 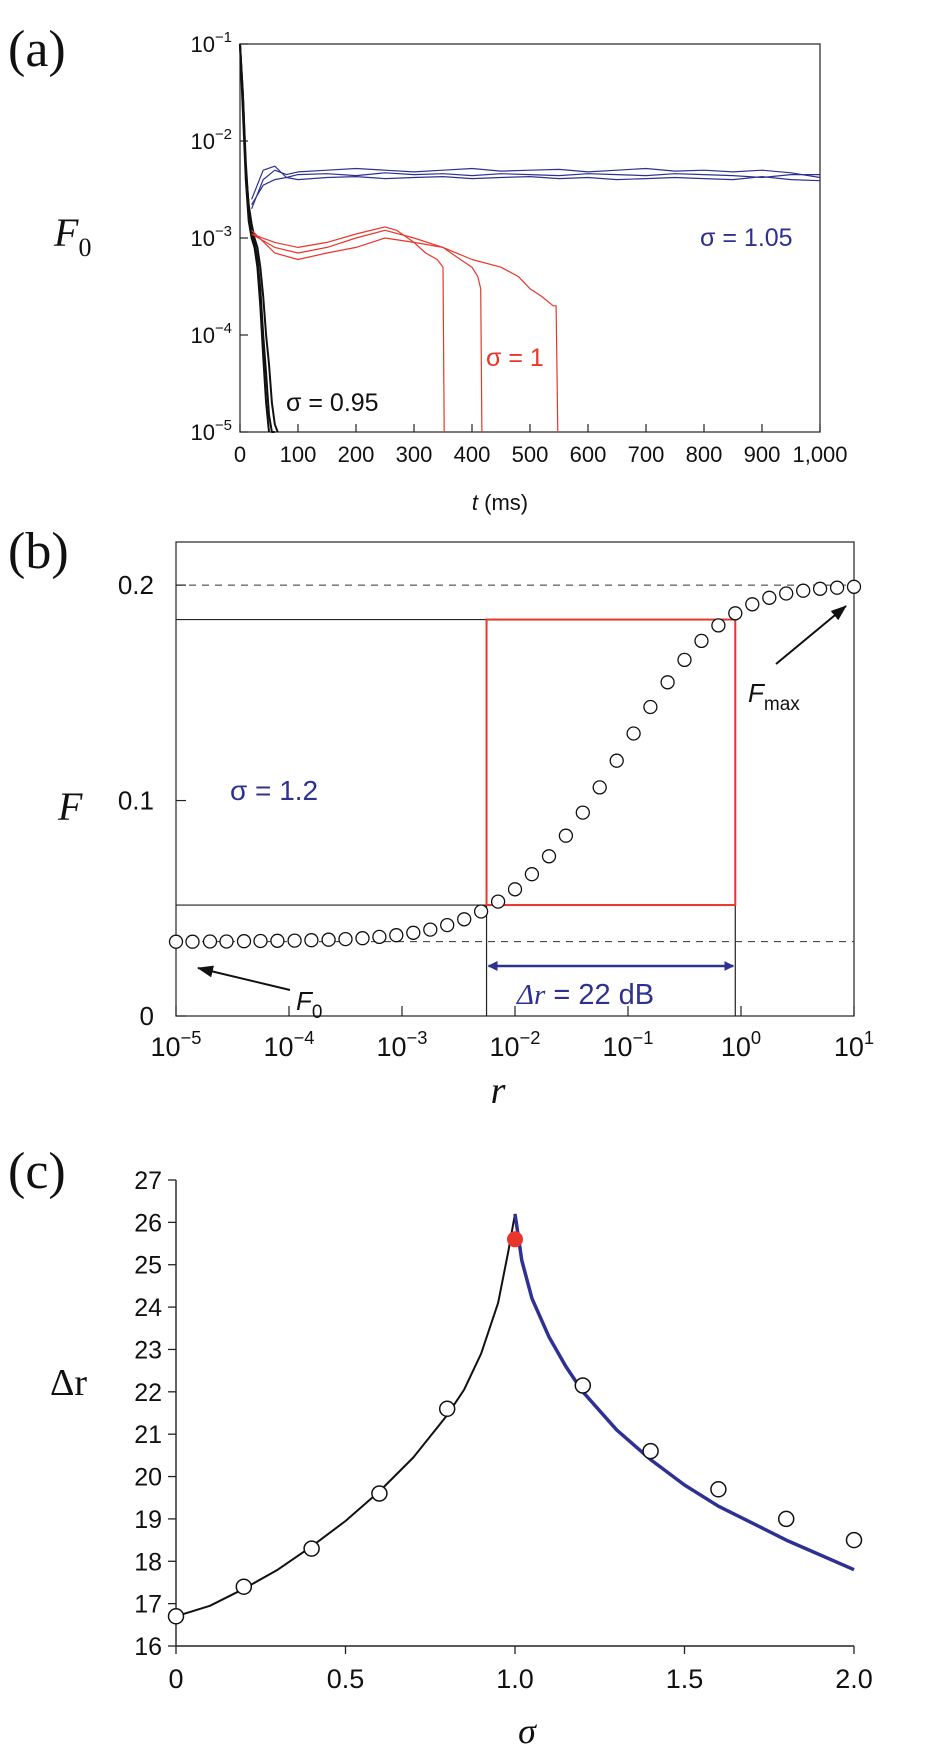 I want to click on panel-b-x-tick-label-3: 10⁻², so click(x=515, y=1044).